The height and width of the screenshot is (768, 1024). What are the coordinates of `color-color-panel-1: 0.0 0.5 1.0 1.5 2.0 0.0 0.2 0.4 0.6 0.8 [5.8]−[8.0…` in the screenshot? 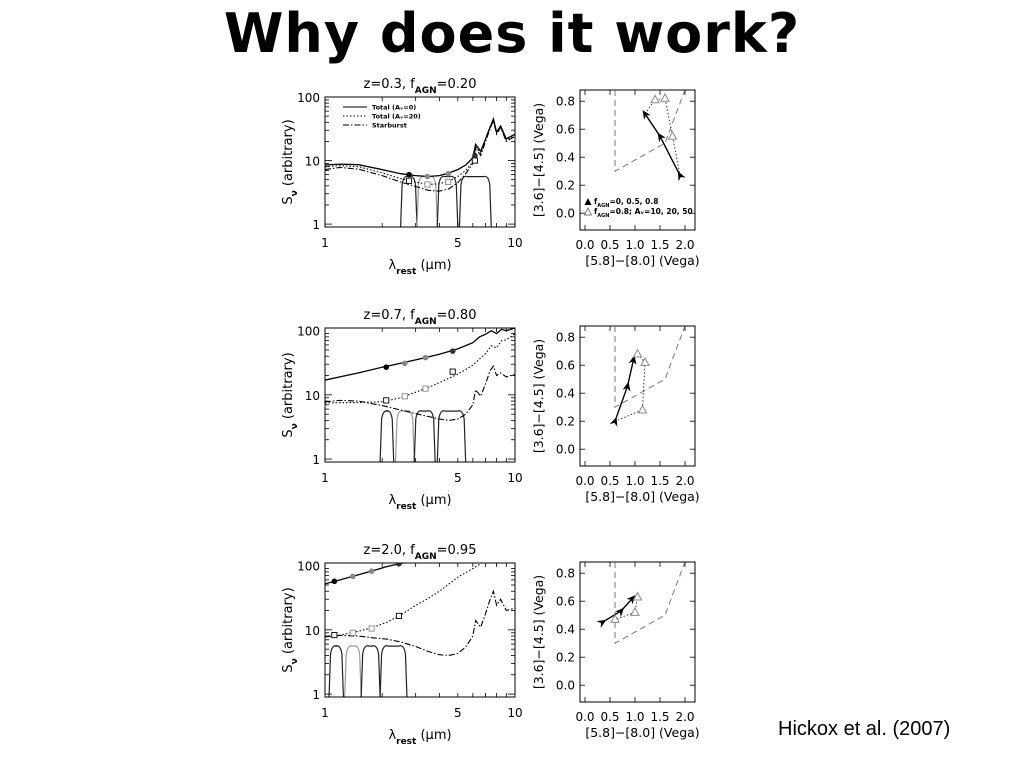 It's located at (615, 178).